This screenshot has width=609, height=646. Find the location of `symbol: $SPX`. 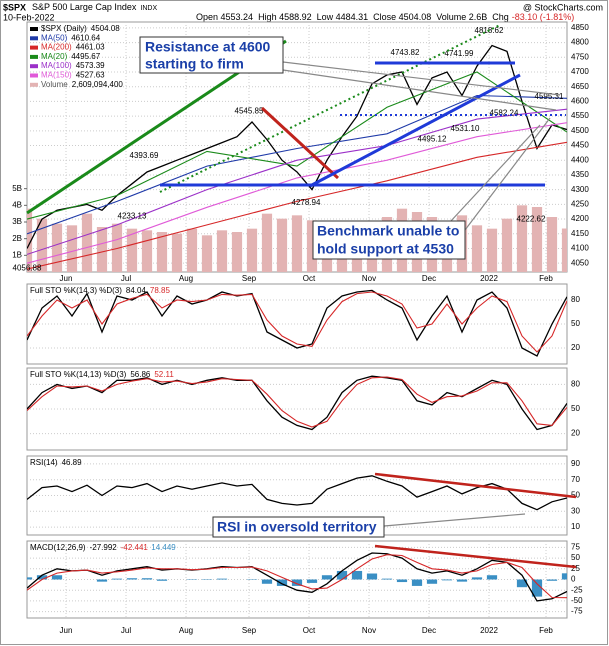

symbol: $SPX is located at coordinates (14, 7).